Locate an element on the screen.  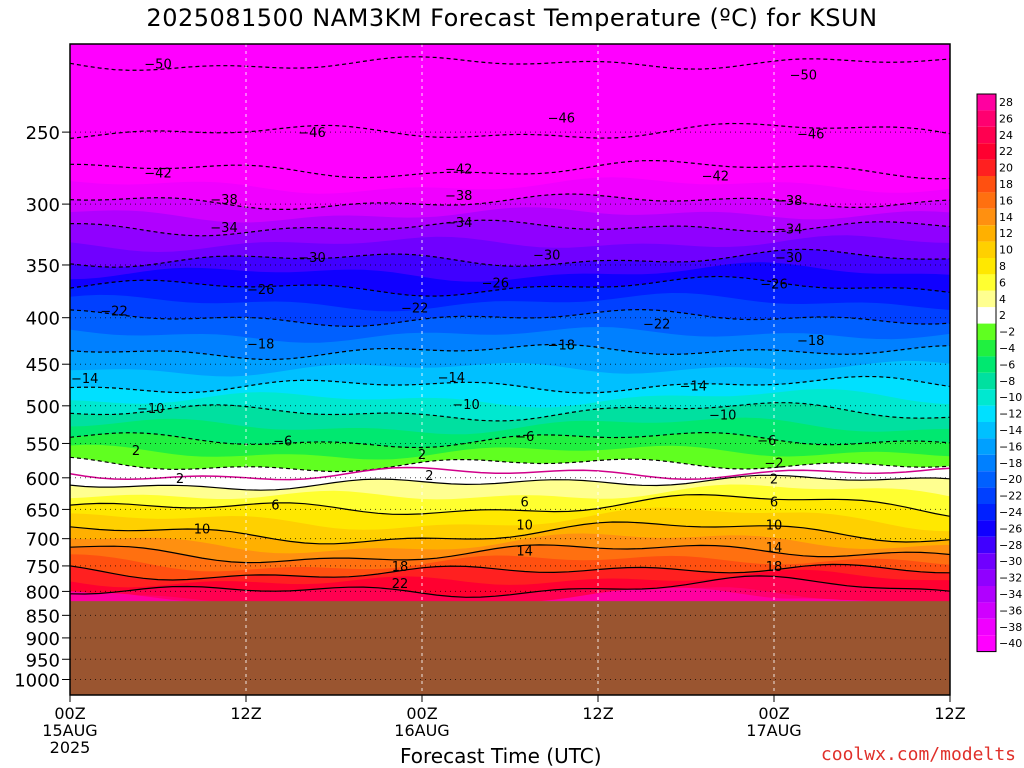
colorbar-label: −28 is located at coordinates (1010, 545).